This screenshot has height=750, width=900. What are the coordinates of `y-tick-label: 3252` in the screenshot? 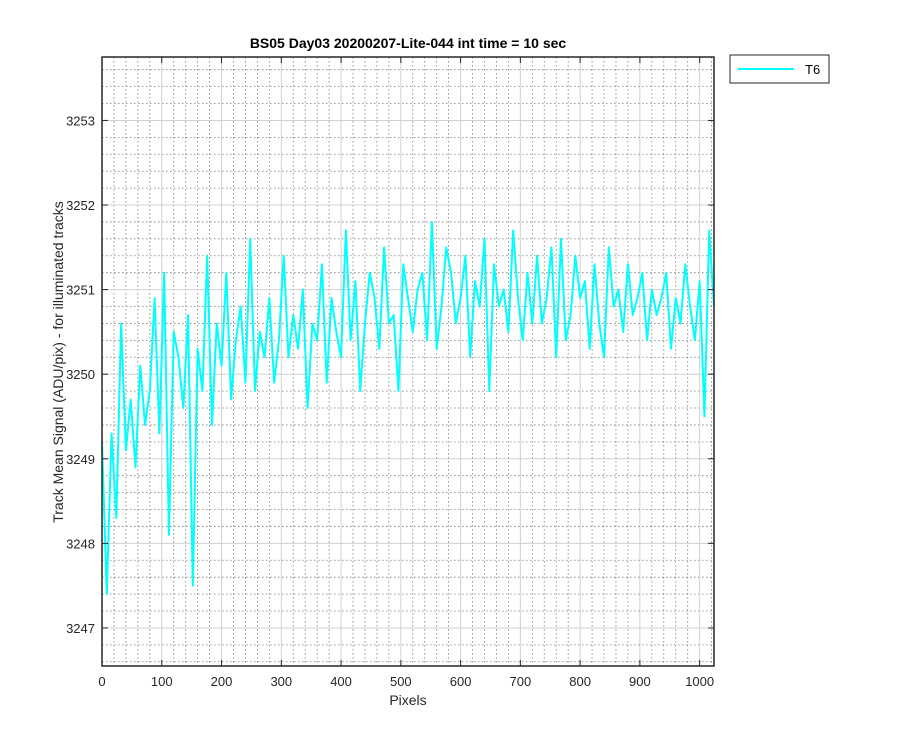 It's located at (80, 205).